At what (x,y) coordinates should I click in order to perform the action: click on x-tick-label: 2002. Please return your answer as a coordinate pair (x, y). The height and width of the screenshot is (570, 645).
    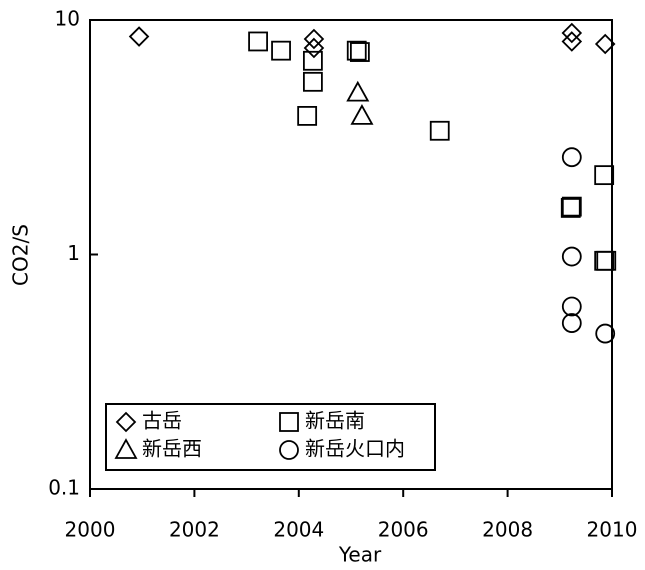
    Looking at the image, I should click on (194, 530).